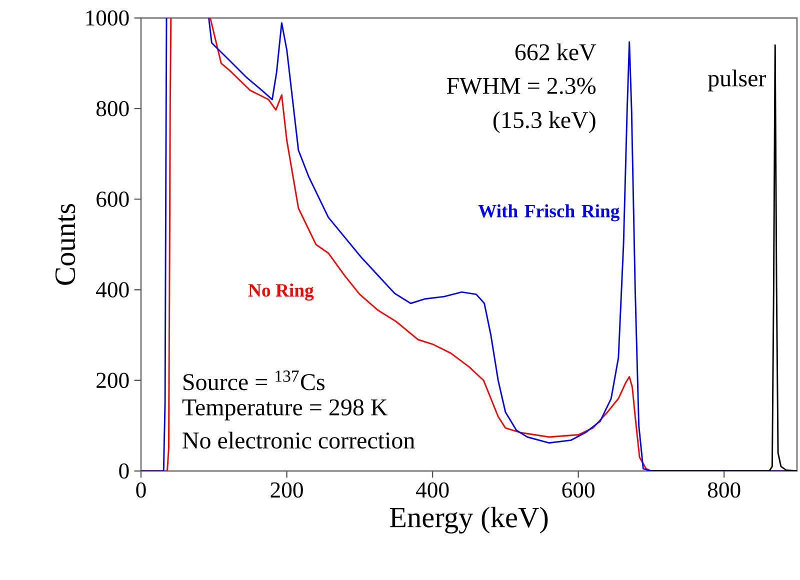  I want to click on x-tick-label: 0, so click(141, 490).